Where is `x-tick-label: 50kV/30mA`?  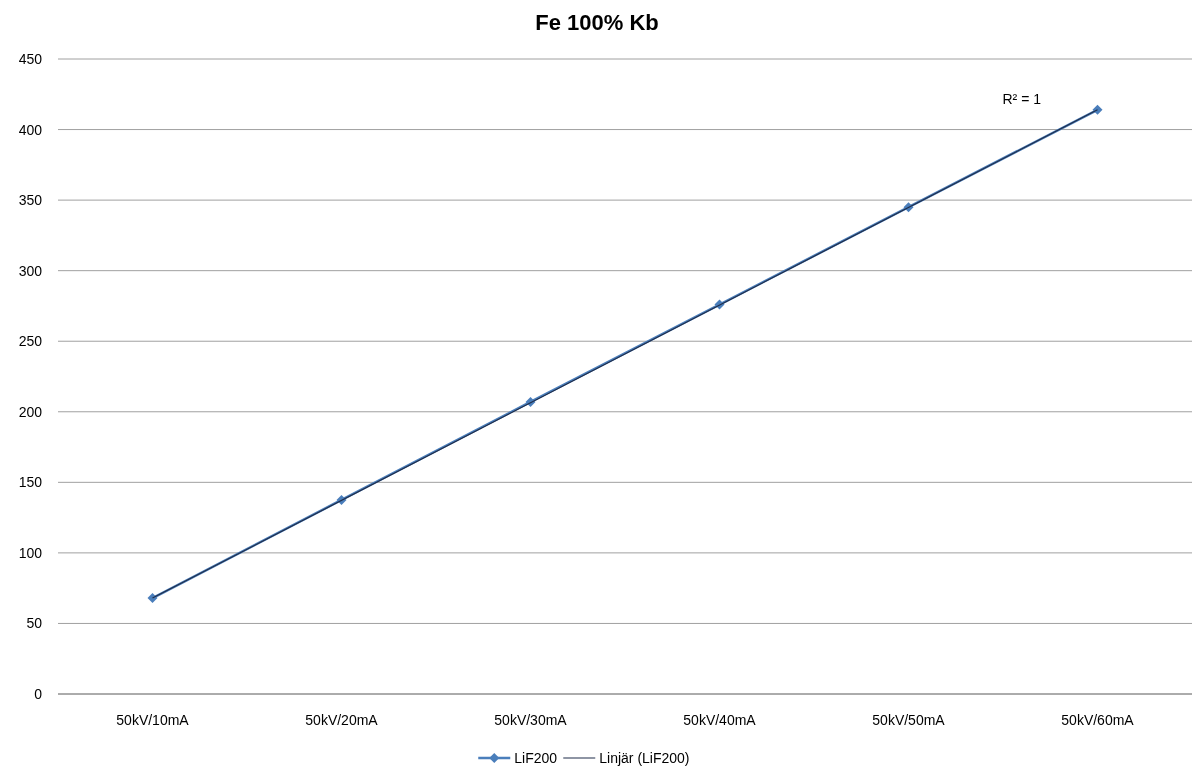 x-tick-label: 50kV/30mA is located at coordinates (531, 720).